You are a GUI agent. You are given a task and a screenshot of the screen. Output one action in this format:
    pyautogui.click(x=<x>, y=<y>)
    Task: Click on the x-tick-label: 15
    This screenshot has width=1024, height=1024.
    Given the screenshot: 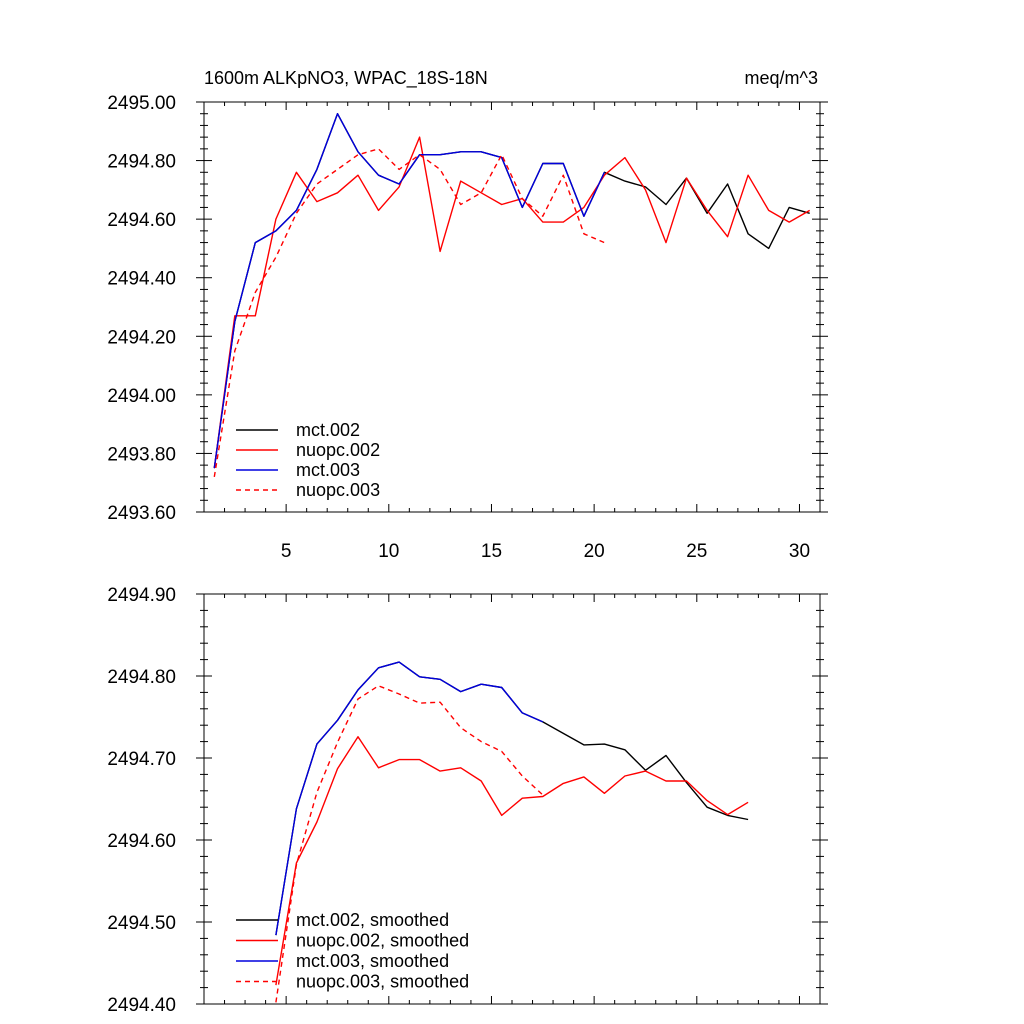 What is the action you would take?
    pyautogui.click(x=491, y=551)
    